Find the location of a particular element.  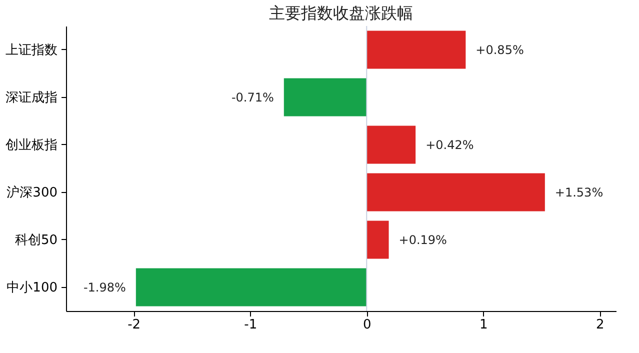

chart-title: 主要指数收盘涨跌幅 is located at coordinates (341, 13).